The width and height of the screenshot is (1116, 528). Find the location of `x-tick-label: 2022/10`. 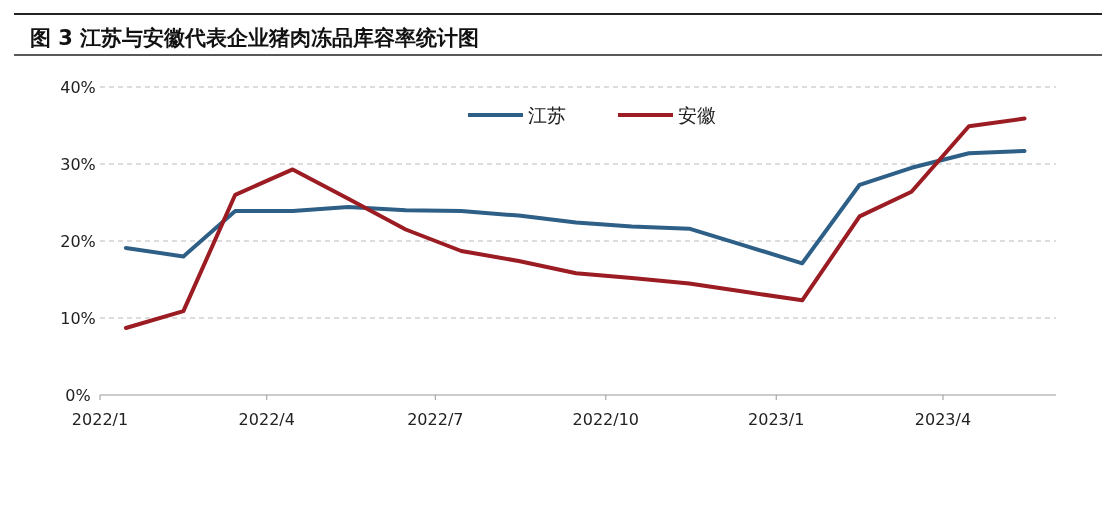

x-tick-label: 2022/10 is located at coordinates (606, 419).